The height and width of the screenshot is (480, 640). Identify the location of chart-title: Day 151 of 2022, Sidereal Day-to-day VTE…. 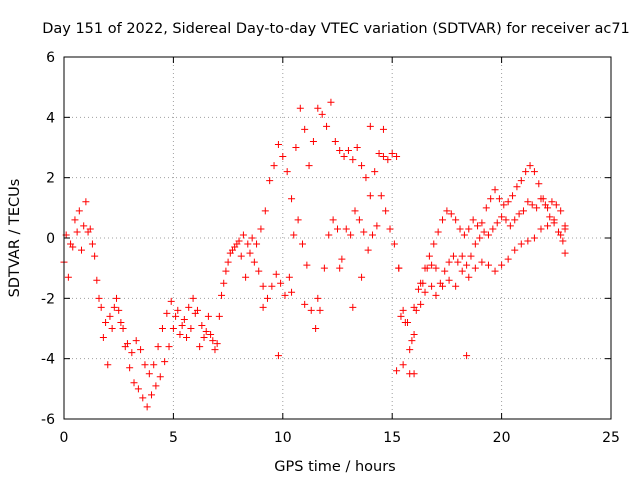
(336, 29).